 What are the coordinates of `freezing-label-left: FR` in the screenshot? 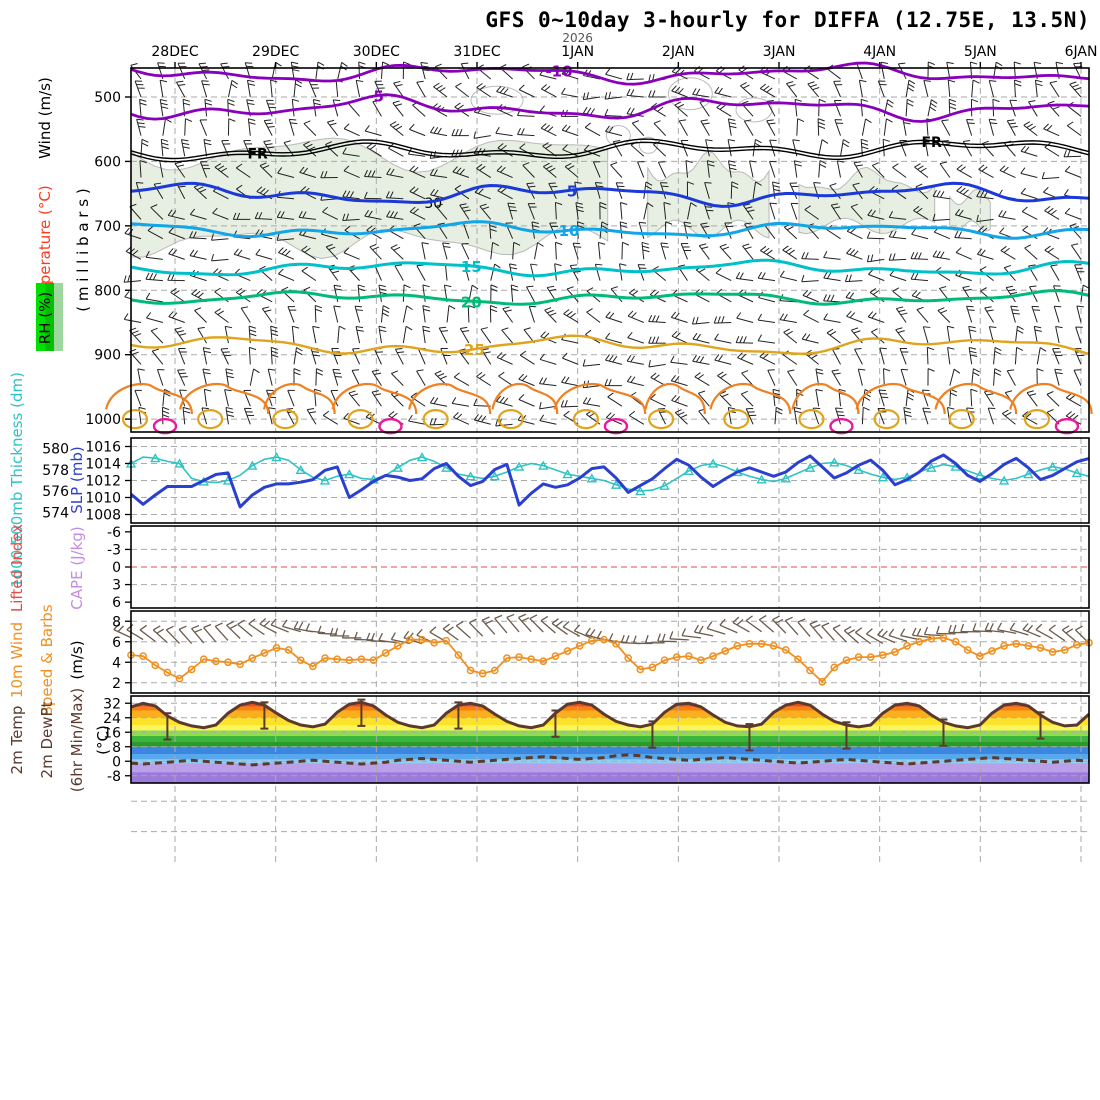 It's located at (257, 155).